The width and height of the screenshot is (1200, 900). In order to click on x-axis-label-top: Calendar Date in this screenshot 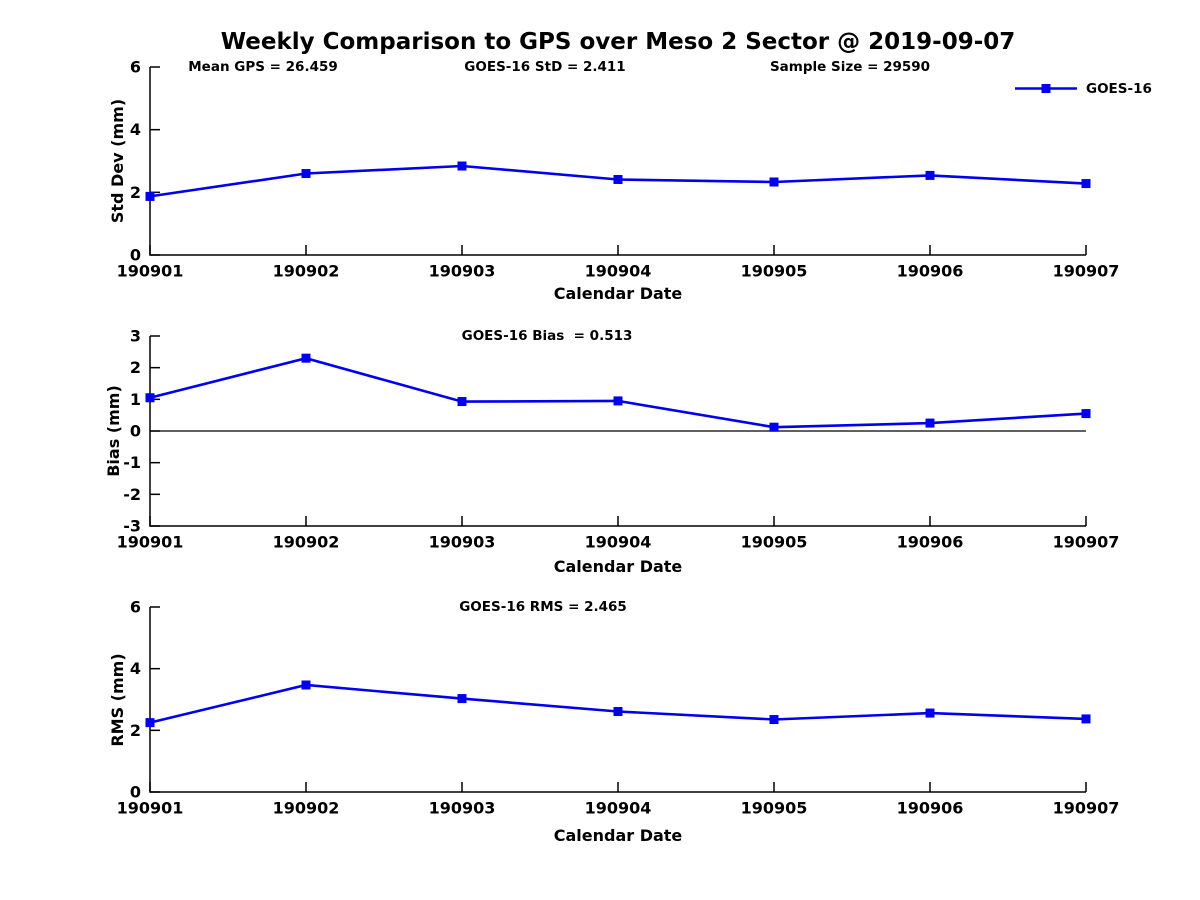, I will do `click(618, 293)`.